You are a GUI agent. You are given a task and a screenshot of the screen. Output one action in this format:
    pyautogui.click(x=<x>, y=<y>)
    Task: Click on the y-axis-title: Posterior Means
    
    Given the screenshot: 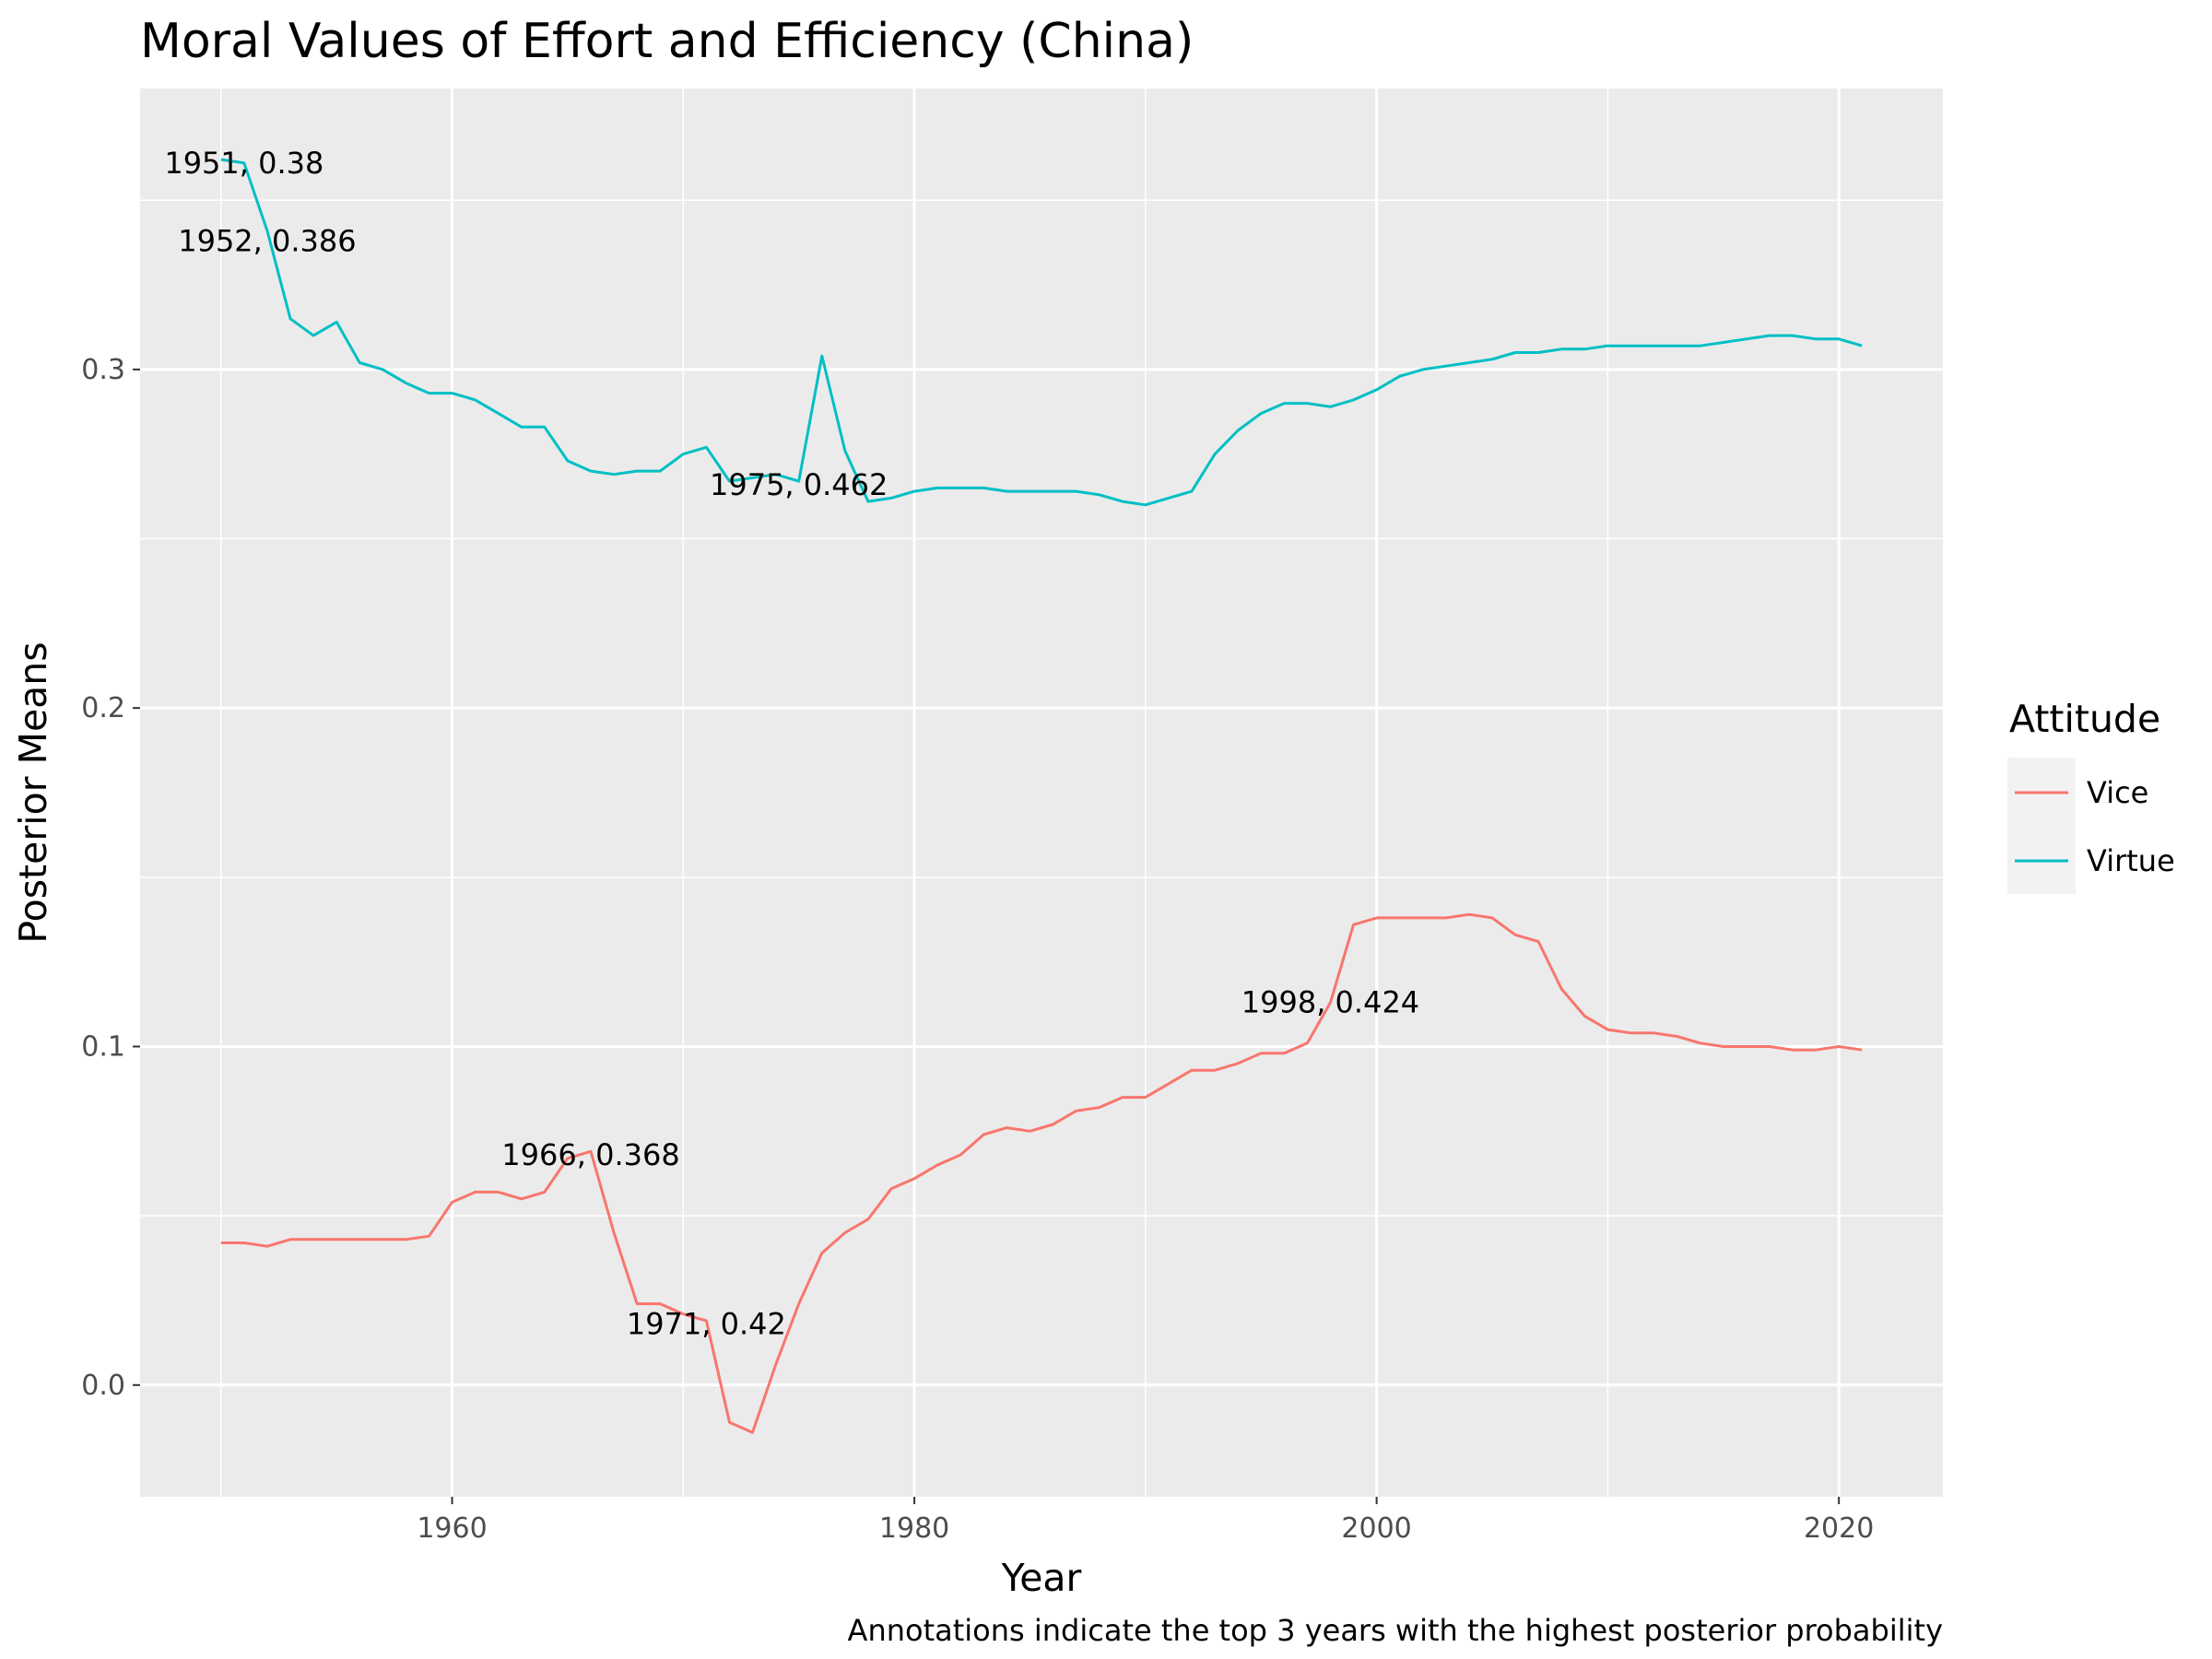 What is the action you would take?
    pyautogui.click(x=33, y=792)
    